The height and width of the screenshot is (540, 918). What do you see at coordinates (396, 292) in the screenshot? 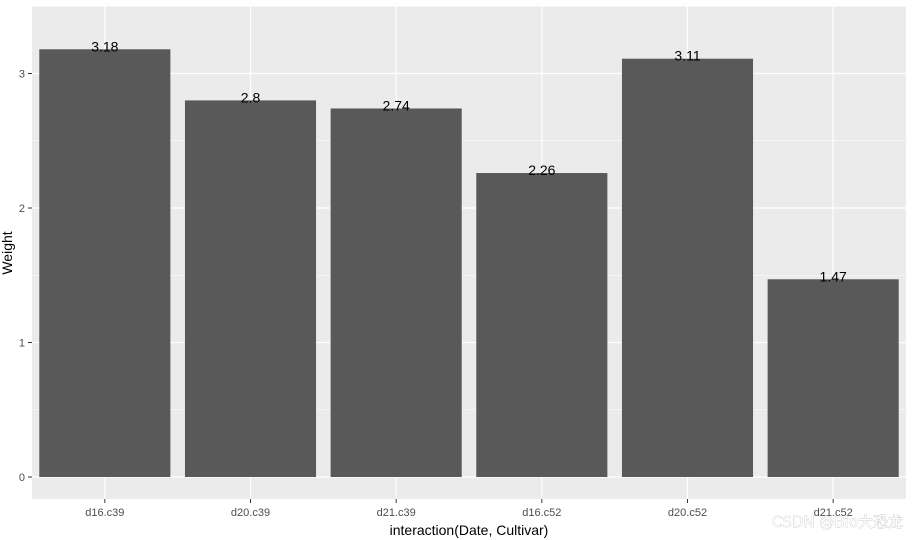
I see `bar-d21.c39` at bounding box center [396, 292].